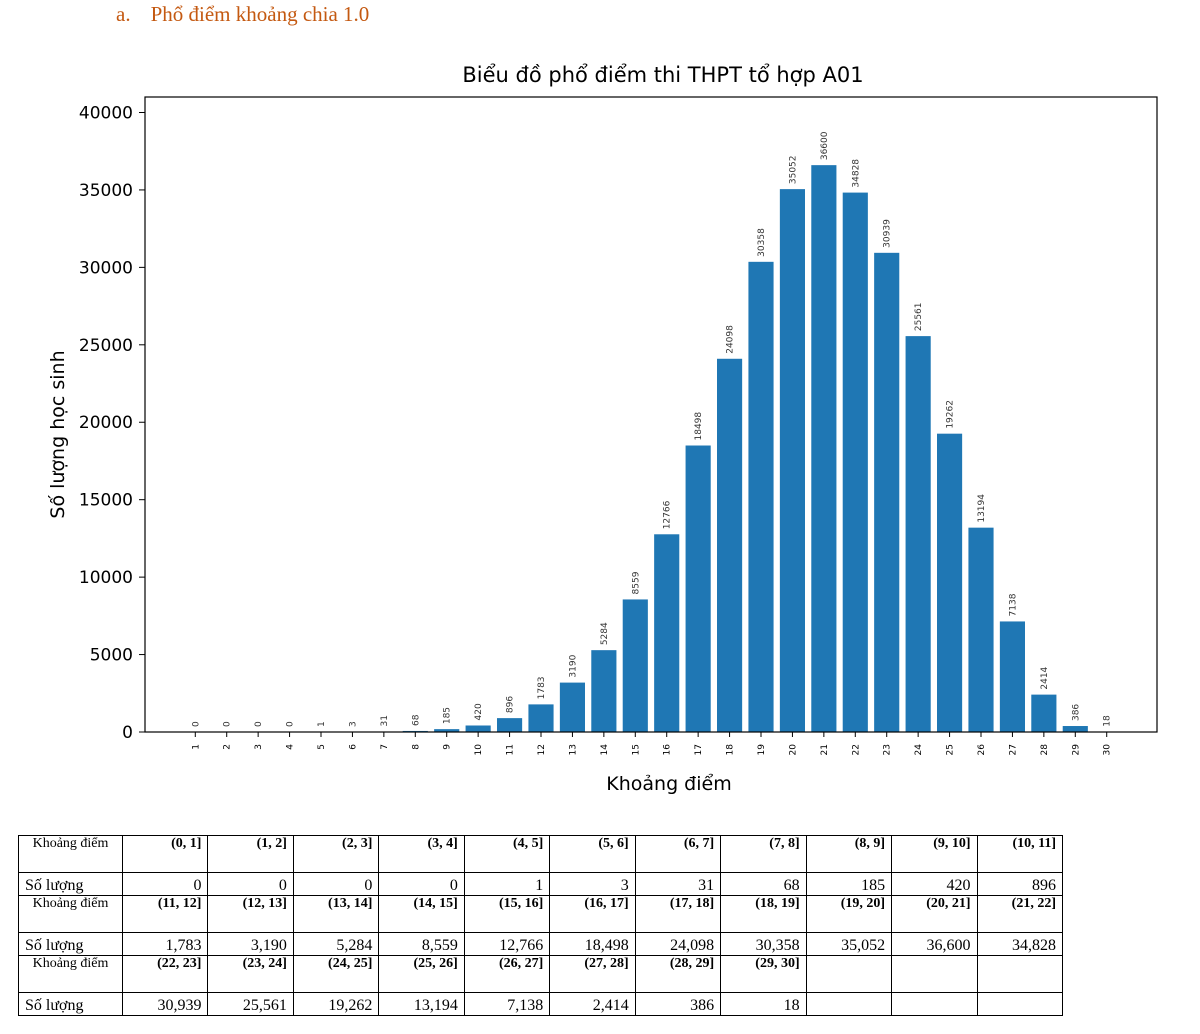  What do you see at coordinates (165, 914) in the screenshot?
I see `range-cell: (11, 12]` at bounding box center [165, 914].